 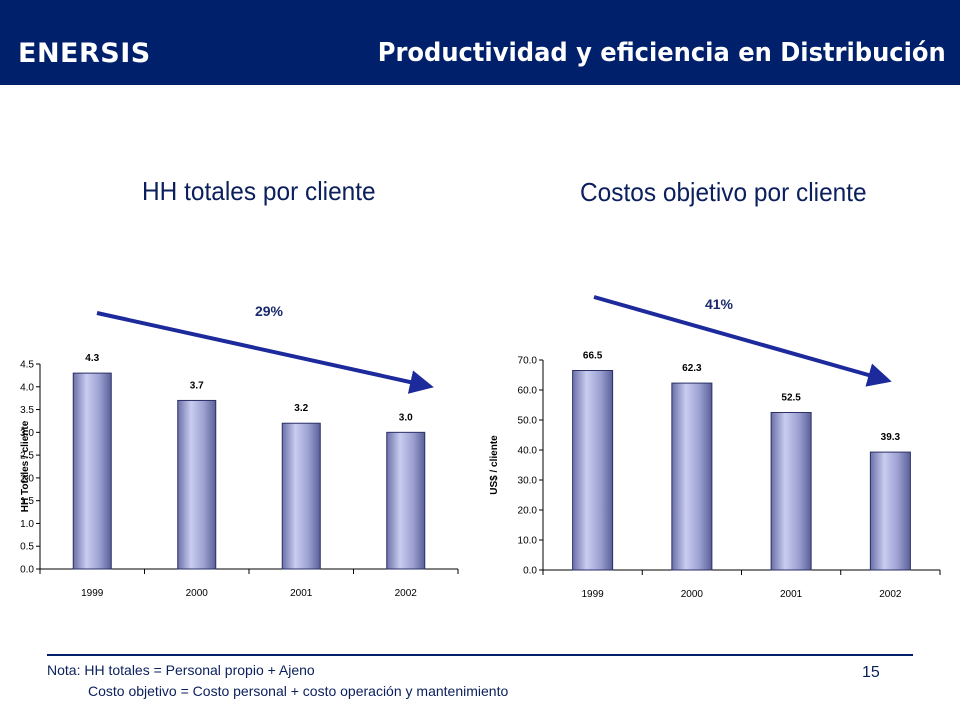 I want to click on data-label: 62.3, so click(x=692, y=368).